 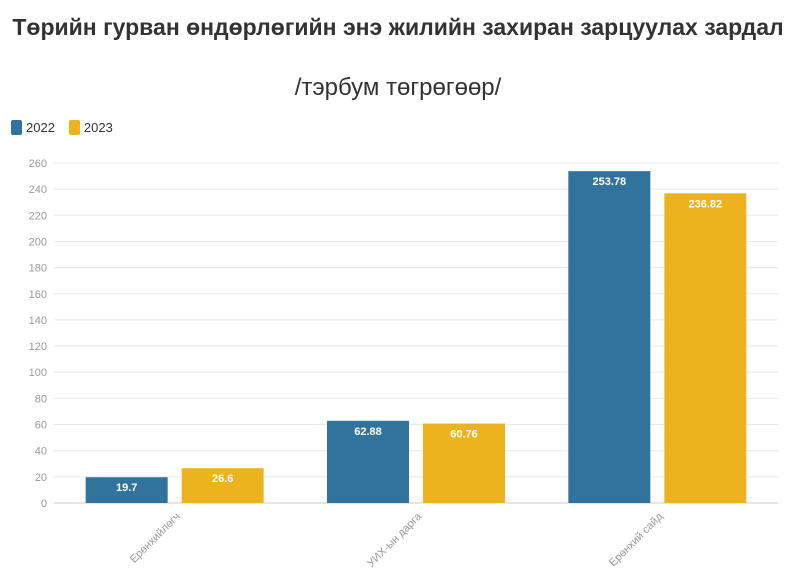 What do you see at coordinates (38, 269) in the screenshot?
I see `y-tick-label: 180` at bounding box center [38, 269].